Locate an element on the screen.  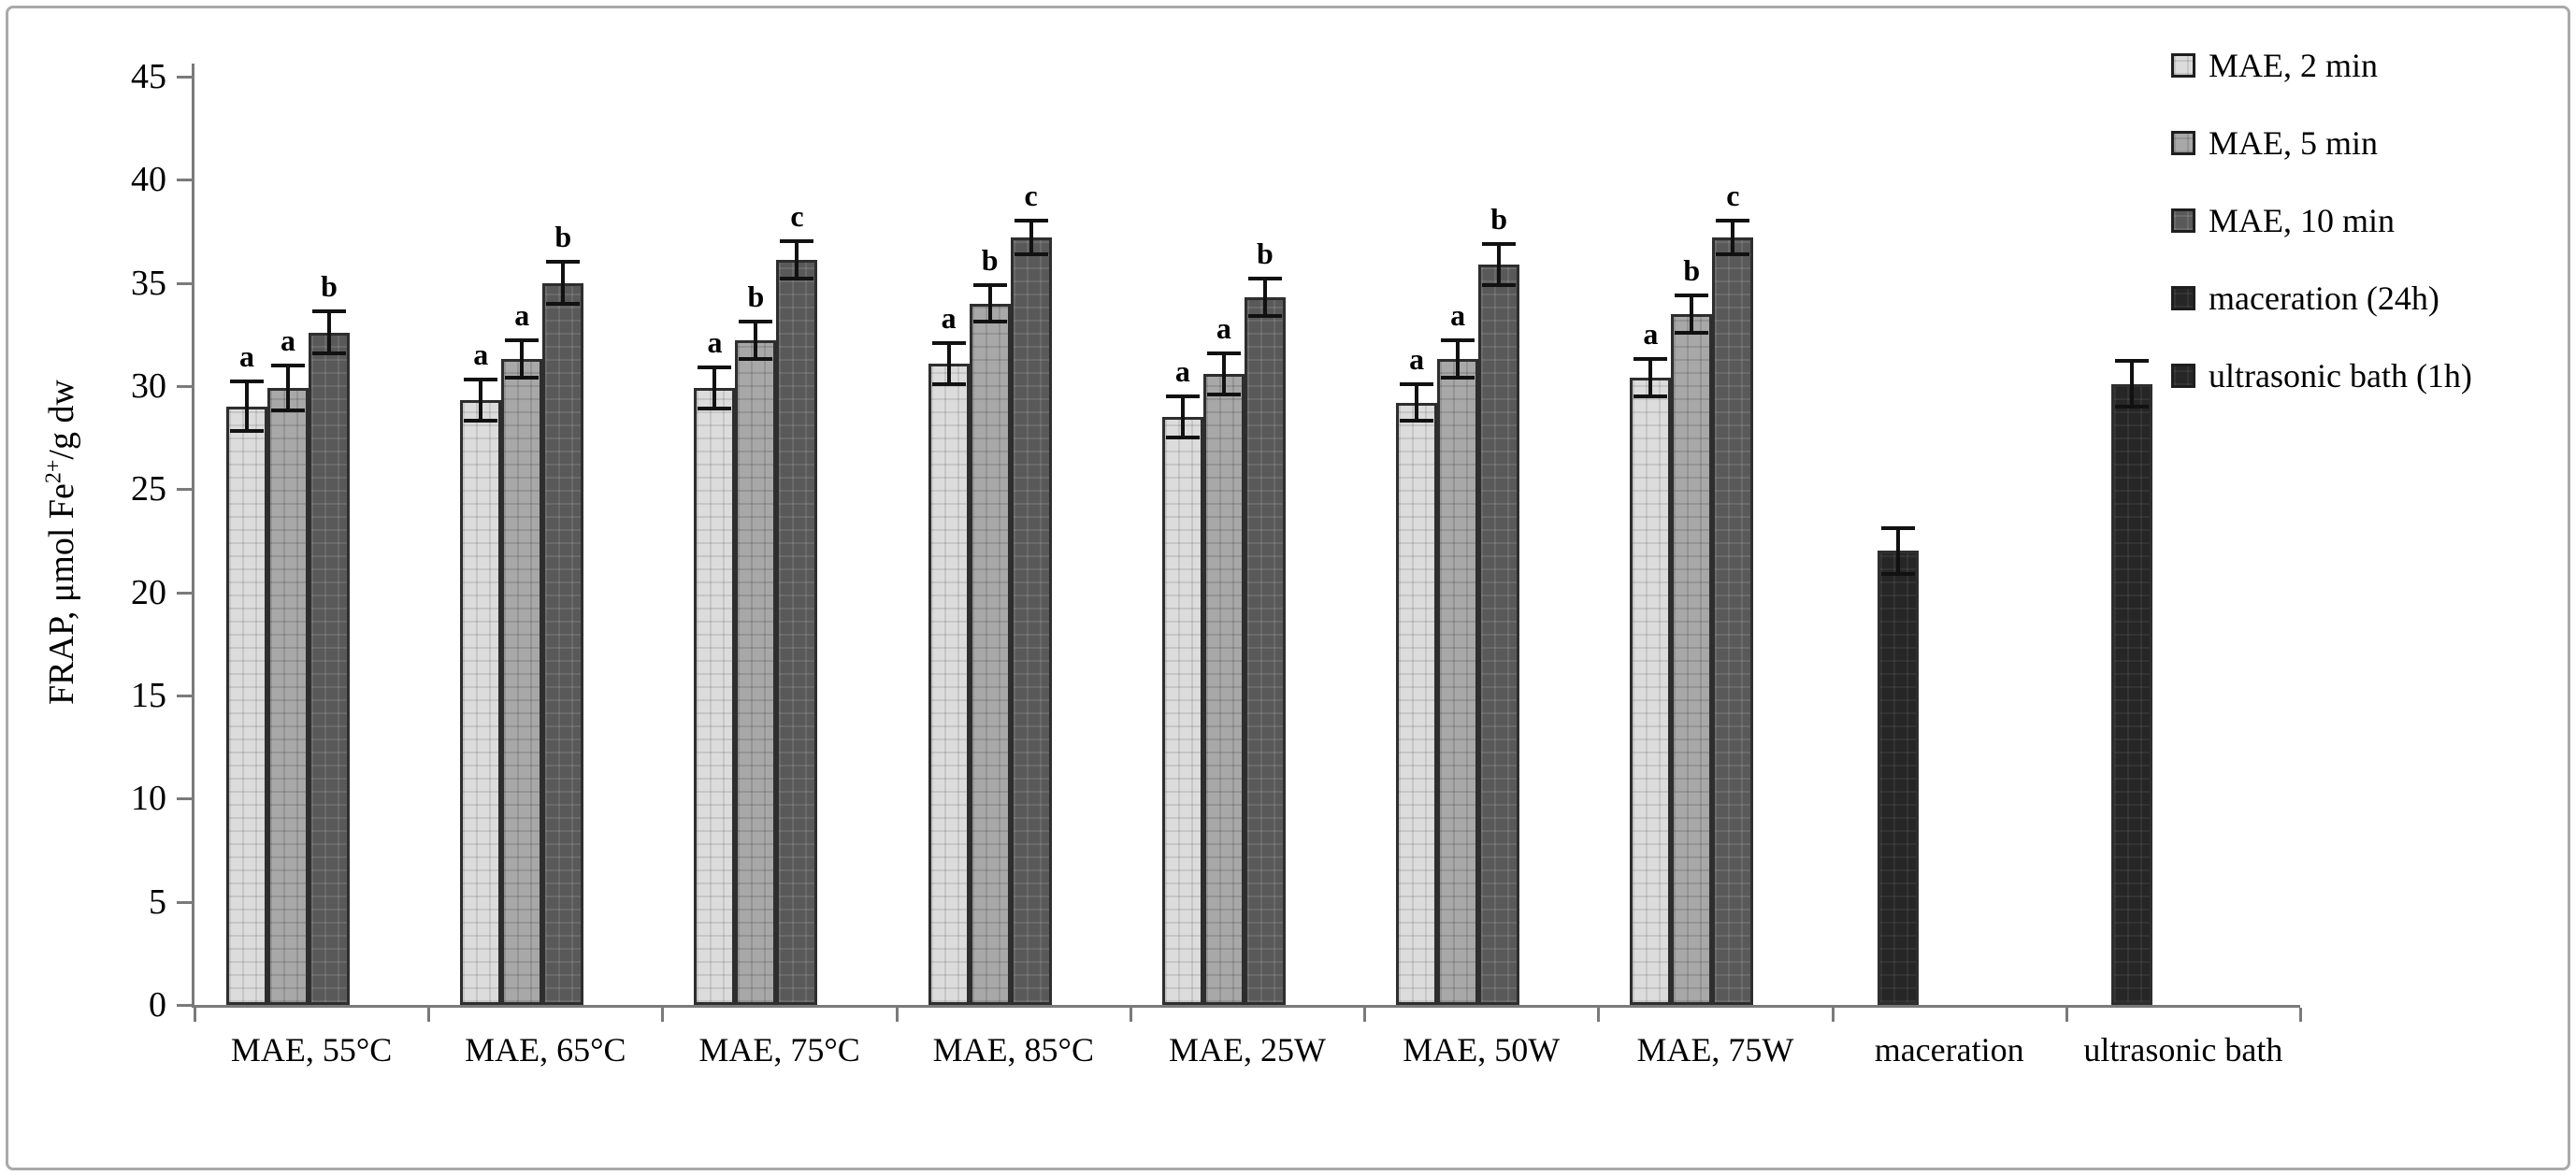
legend-item: ultrasonic bath (1h) is located at coordinates (2321, 375).